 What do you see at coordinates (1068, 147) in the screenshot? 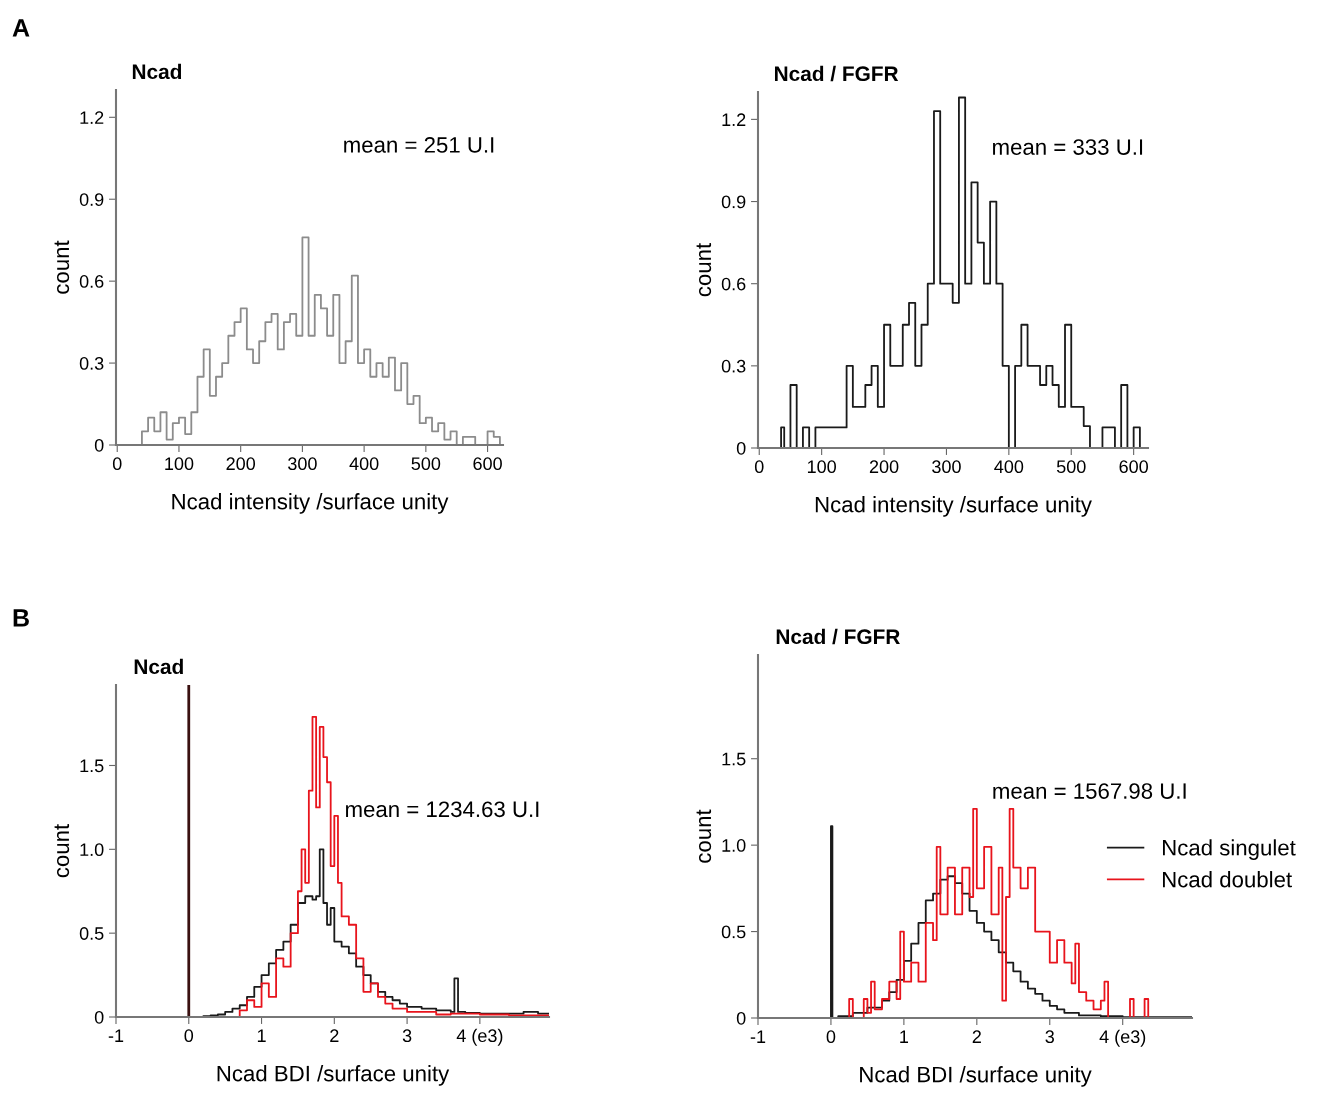
I see `annotation: mean = 333 U.I` at bounding box center [1068, 147].